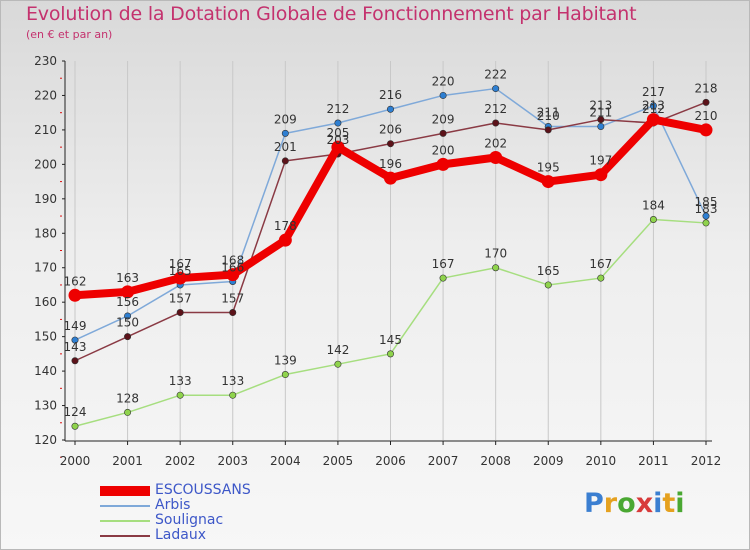 This screenshot has height=550, width=750. What do you see at coordinates (610, 503) in the screenshot?
I see `logo-letter: r` at bounding box center [610, 503].